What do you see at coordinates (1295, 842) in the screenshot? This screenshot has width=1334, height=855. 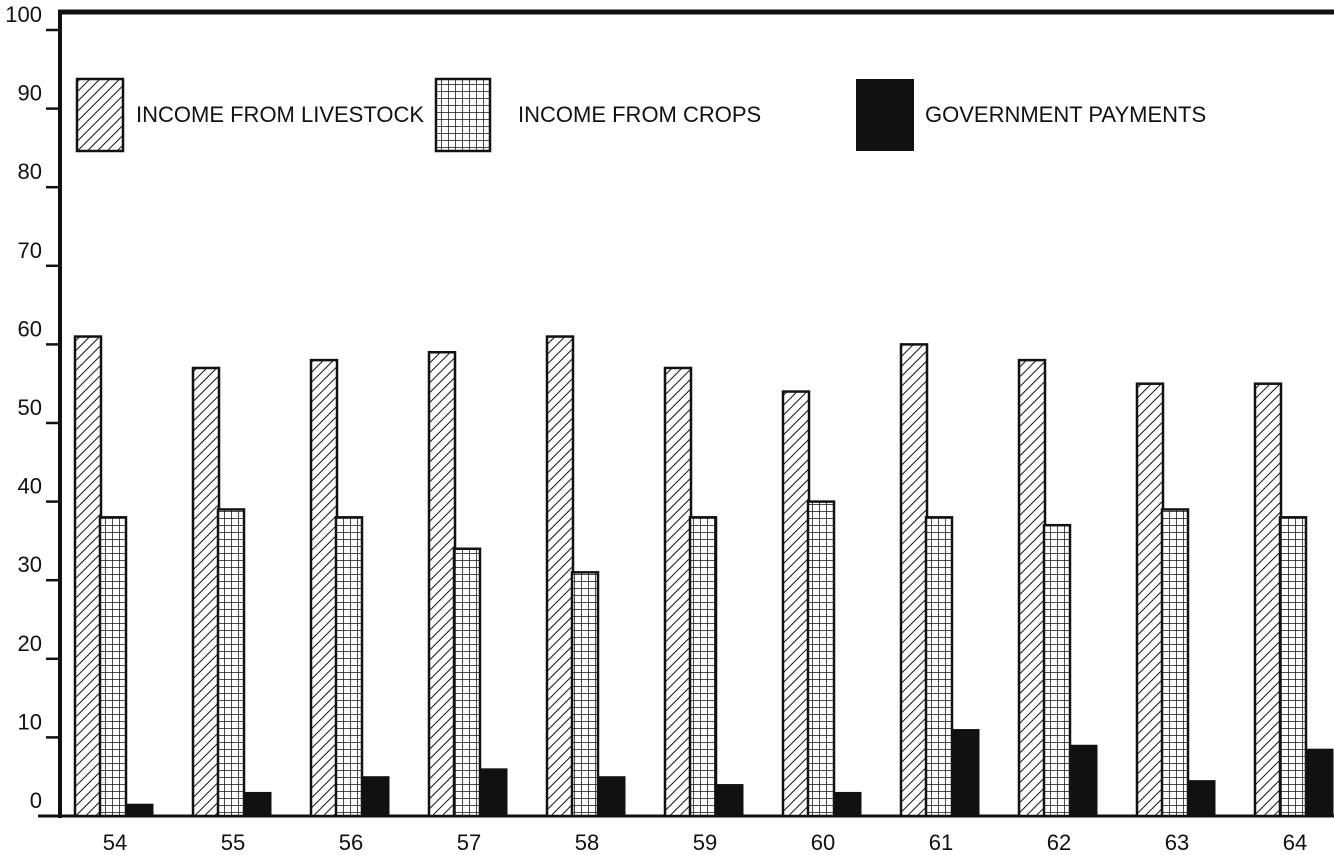 I see `x-tick-label-64: 64` at bounding box center [1295, 842].